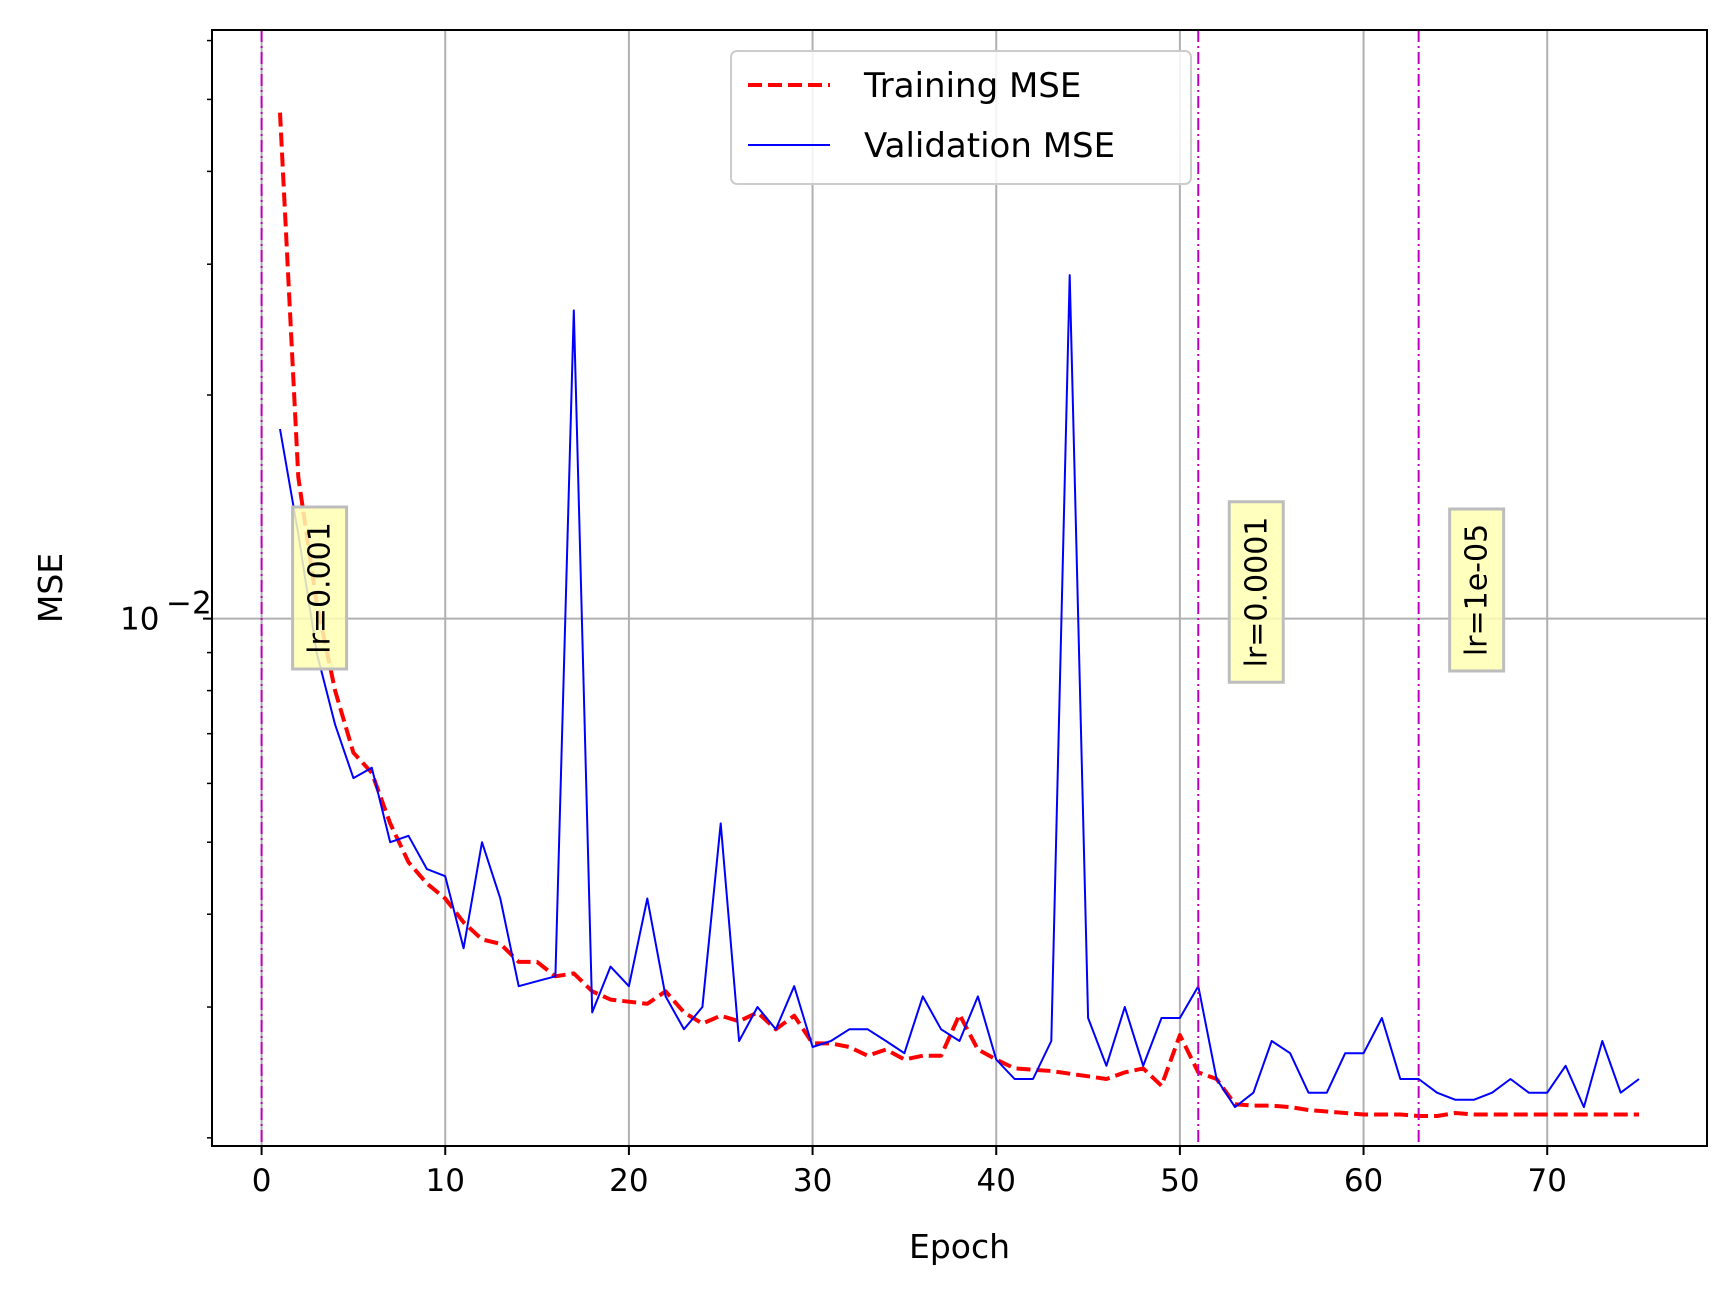 Image resolution: width=1729 pixels, height=1294 pixels. Describe the element at coordinates (1256, 592) in the screenshot. I see `lr-annotation-label: lr=0.0001` at that location.